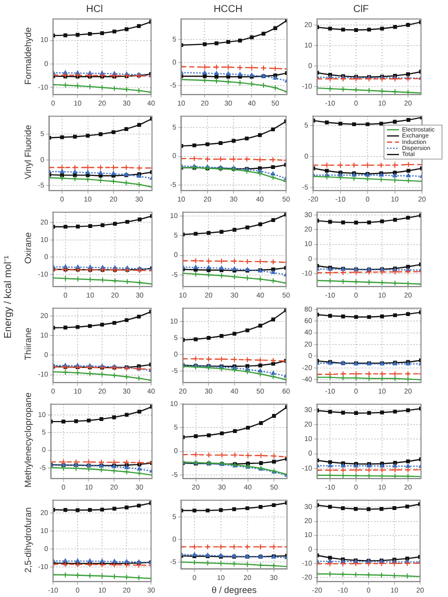  What do you see at coordinates (235, 590) in the screenshot?
I see `x-axis-title: θ / degrees` at bounding box center [235, 590].